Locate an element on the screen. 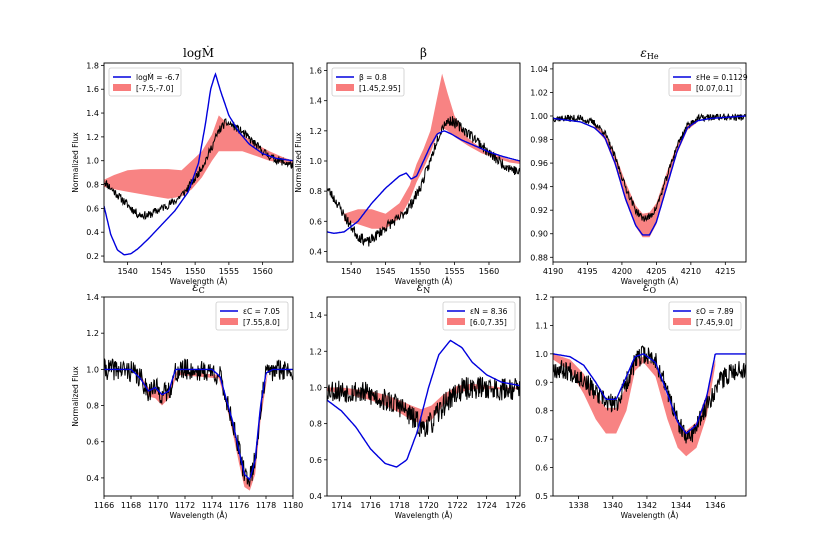 Image resolution: width=830 pixels, height=554 pixels. x-tick-label: 1178 is located at coordinates (266, 505).